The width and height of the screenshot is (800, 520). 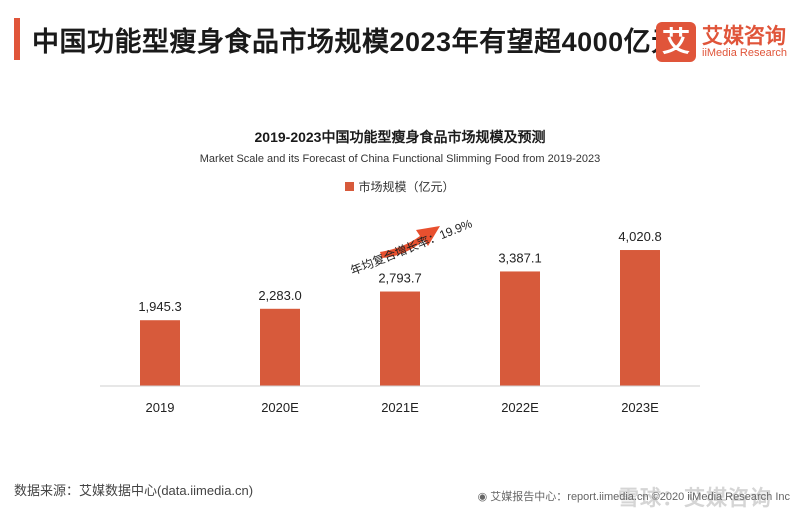 I want to click on x-tick-label: 2021E, so click(x=400, y=407).